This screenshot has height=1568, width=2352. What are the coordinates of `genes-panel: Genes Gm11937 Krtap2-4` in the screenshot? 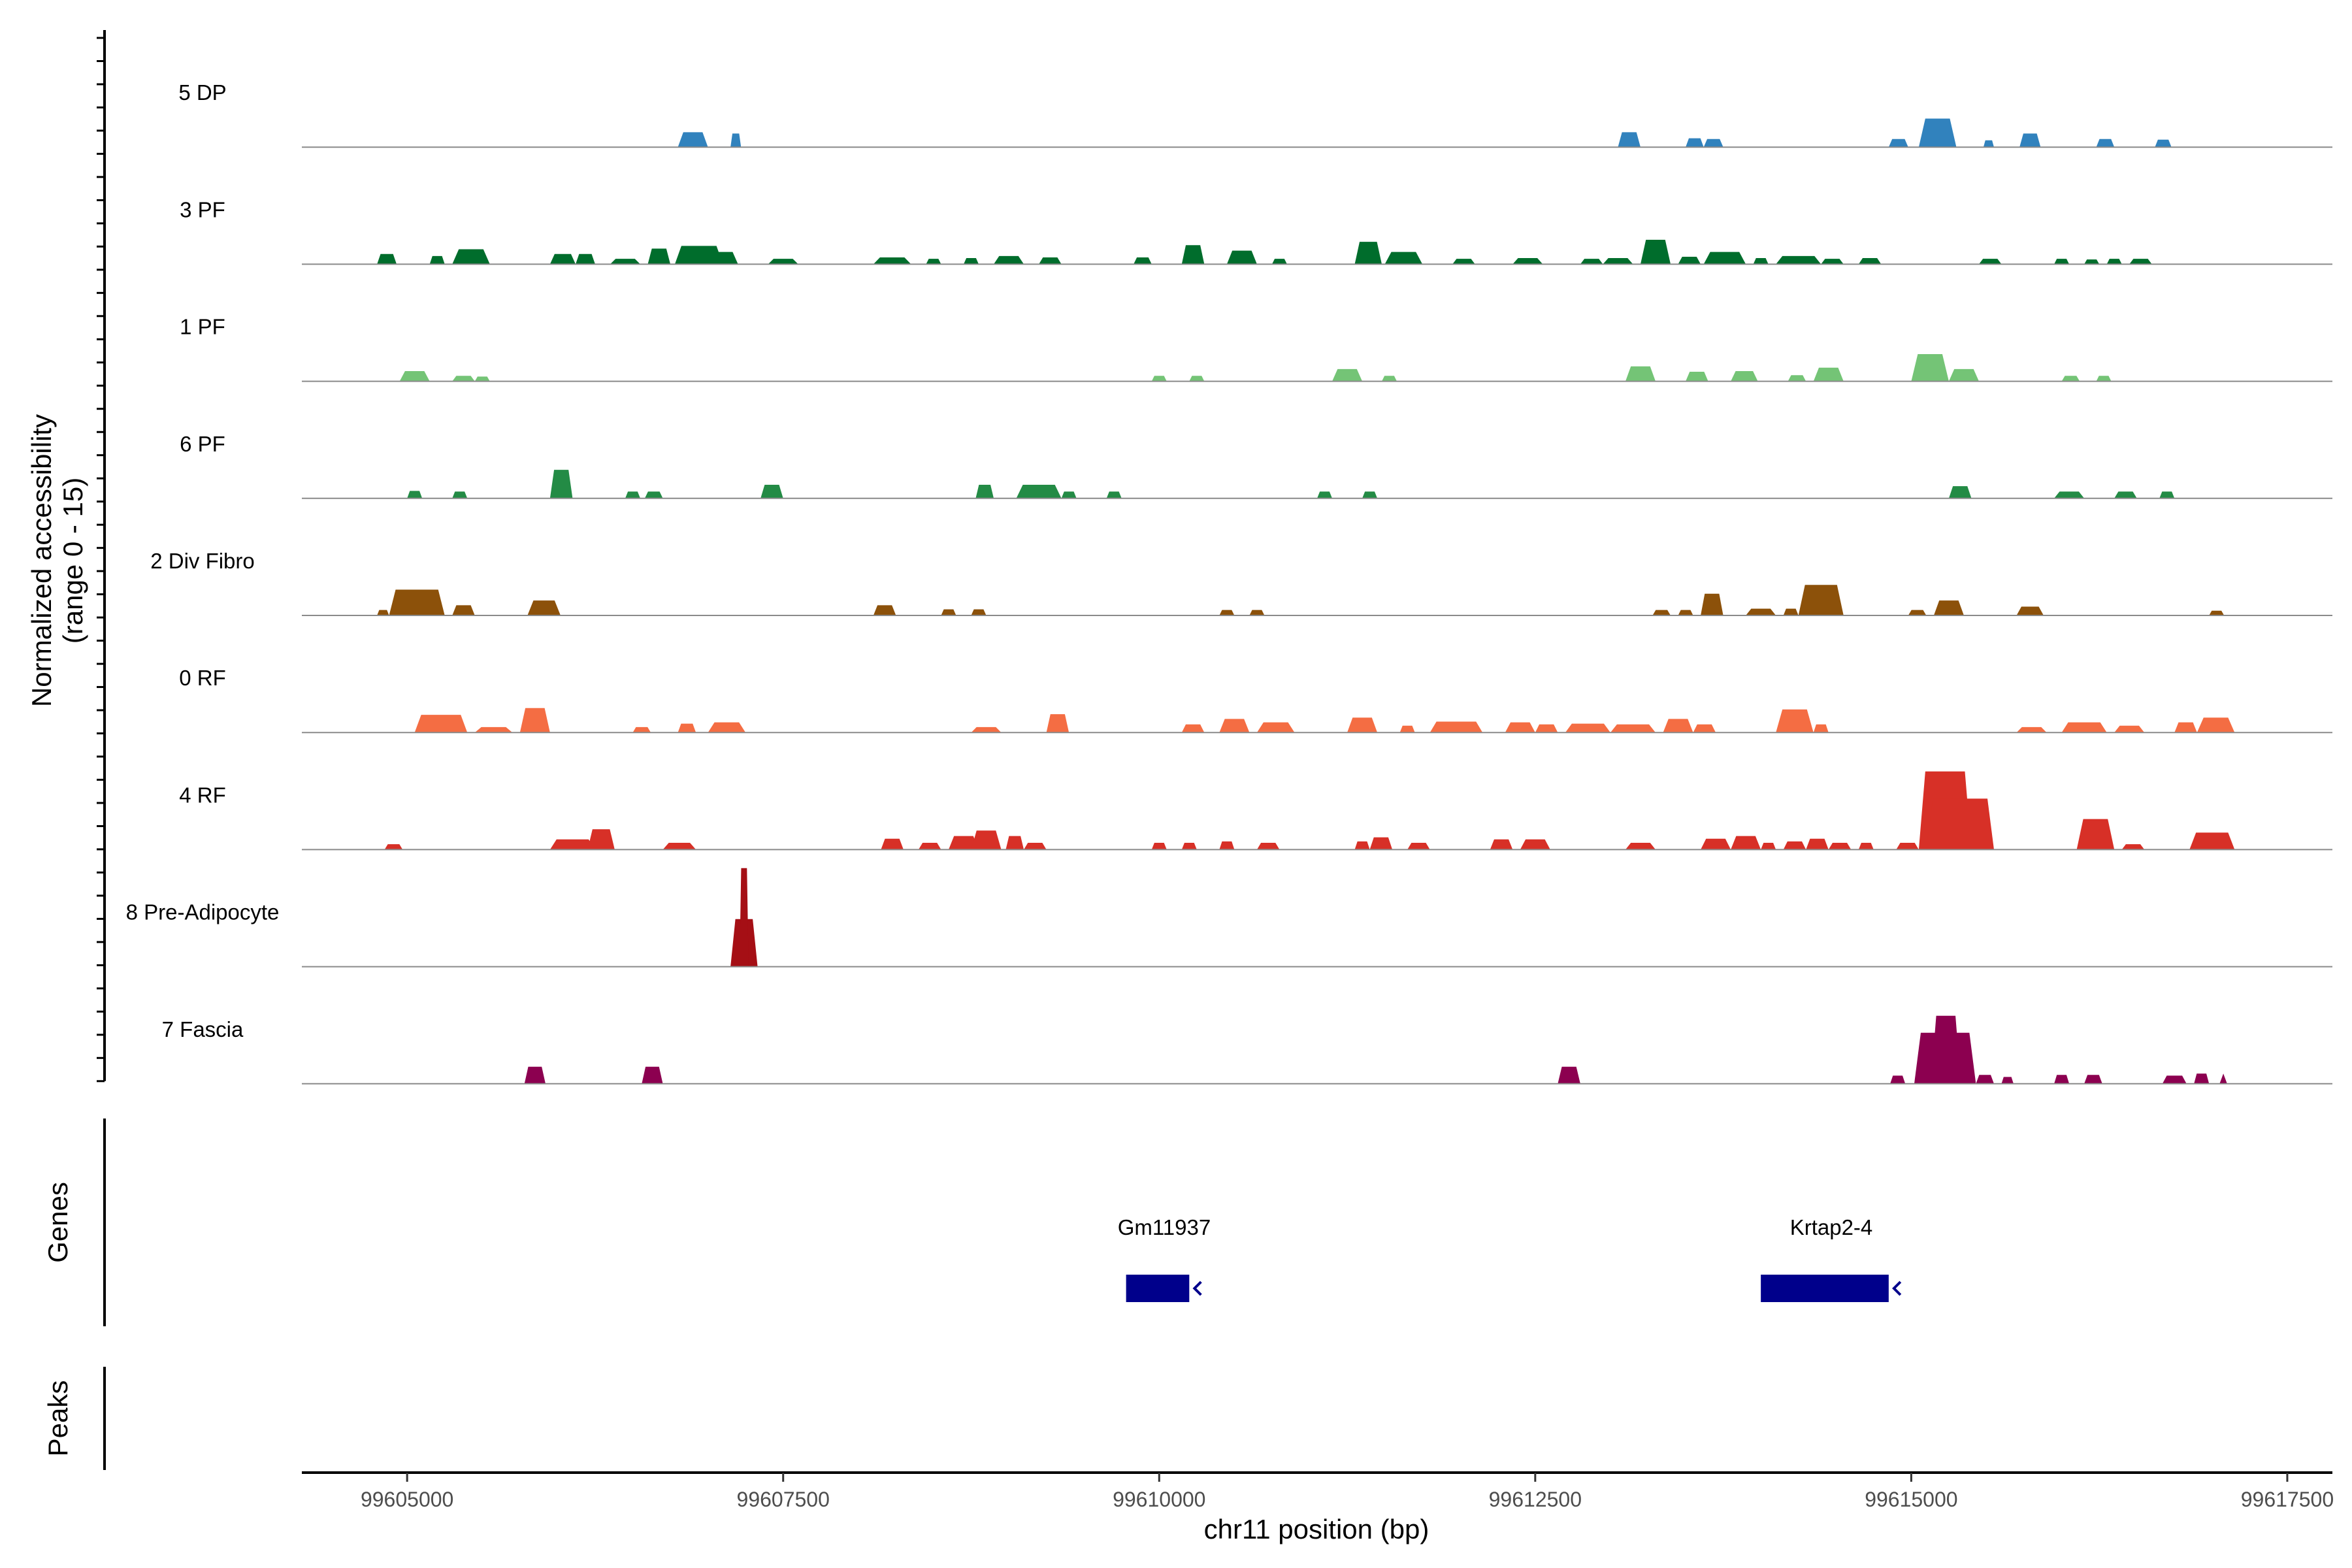 It's located at (972, 1222).